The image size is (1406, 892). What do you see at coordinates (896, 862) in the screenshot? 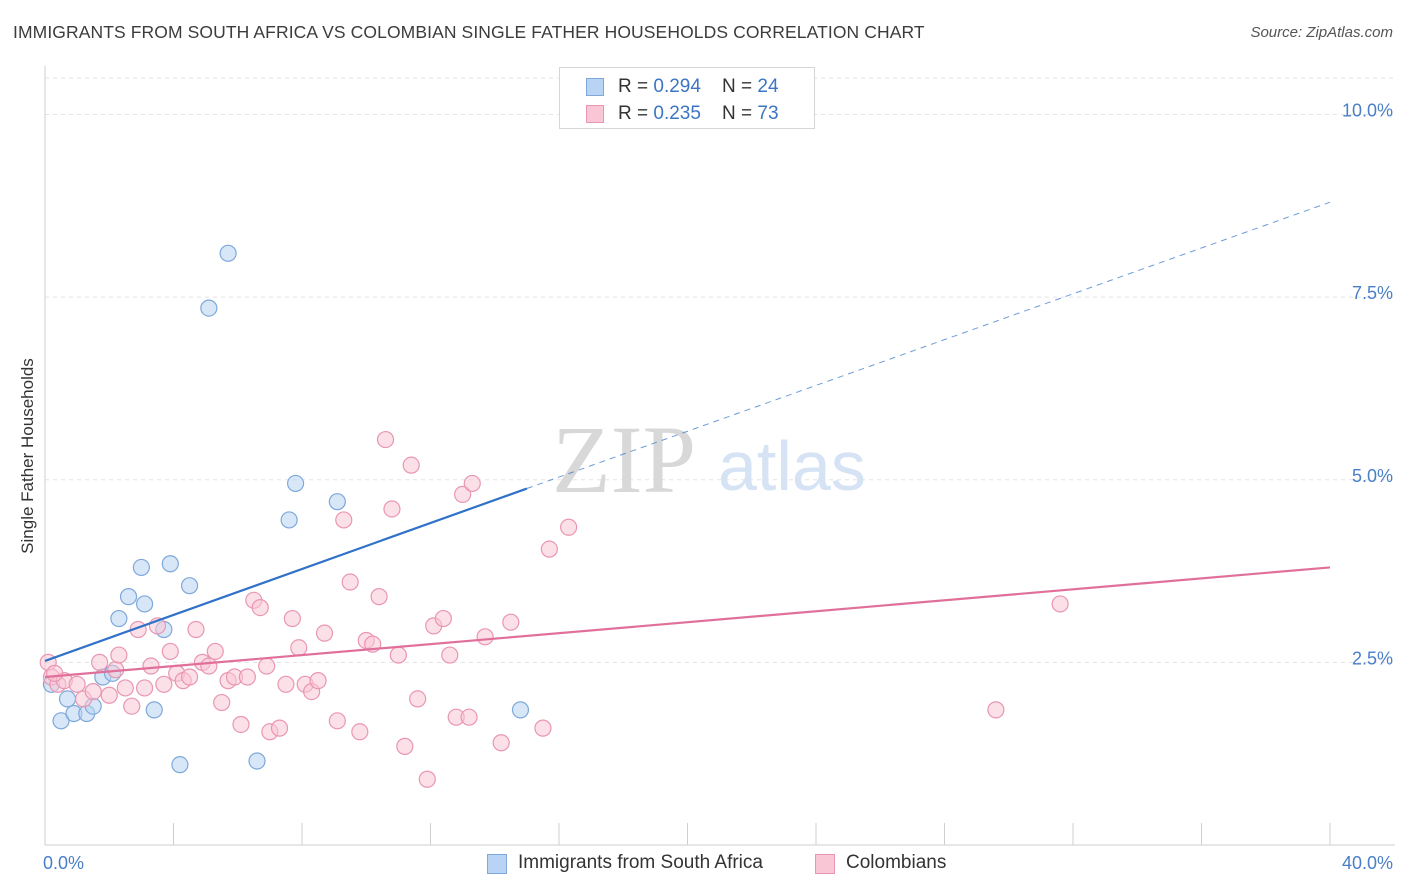
I see `legend-label: Colombians` at bounding box center [896, 862].